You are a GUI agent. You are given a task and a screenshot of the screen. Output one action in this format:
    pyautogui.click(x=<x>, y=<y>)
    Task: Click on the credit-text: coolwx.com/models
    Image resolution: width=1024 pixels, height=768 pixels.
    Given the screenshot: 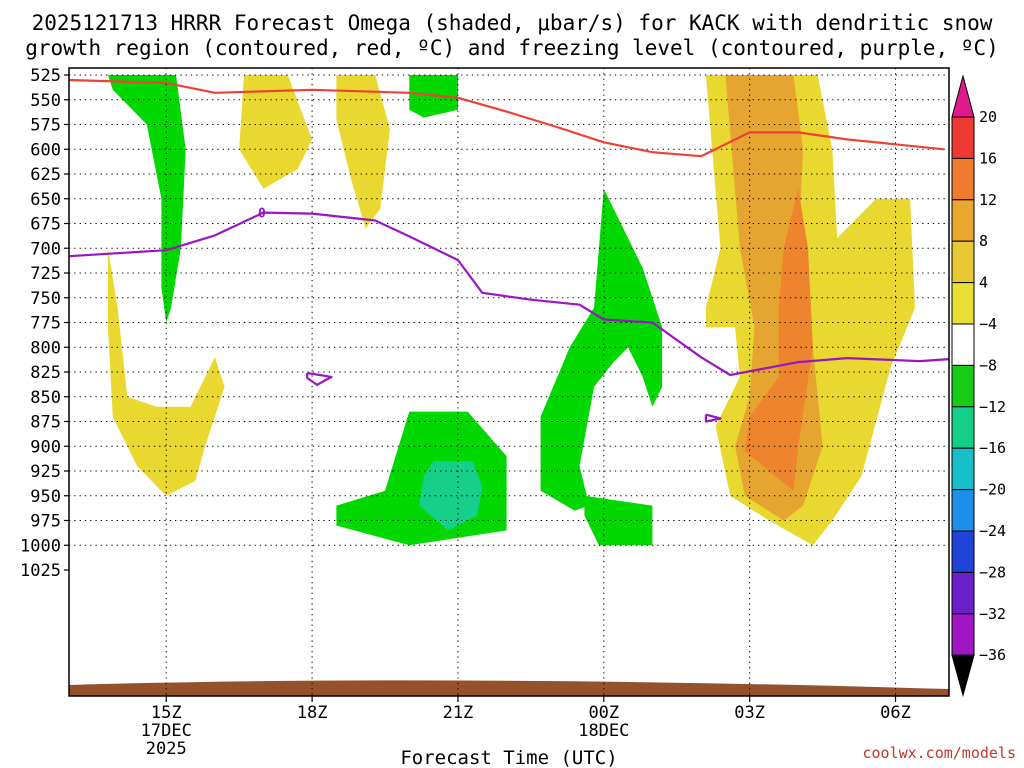 What is the action you would take?
    pyautogui.click(x=939, y=753)
    